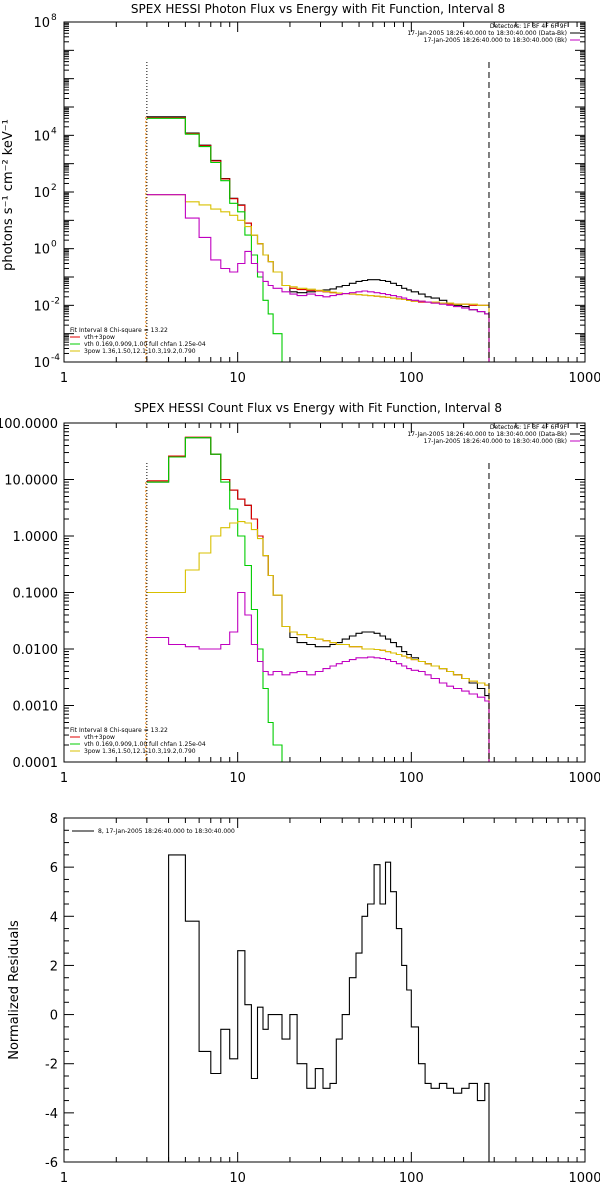 The height and width of the screenshot is (1200, 600). Describe the element at coordinates (36, 650) in the screenshot. I see `y-tick-label: 0.0100` at that location.